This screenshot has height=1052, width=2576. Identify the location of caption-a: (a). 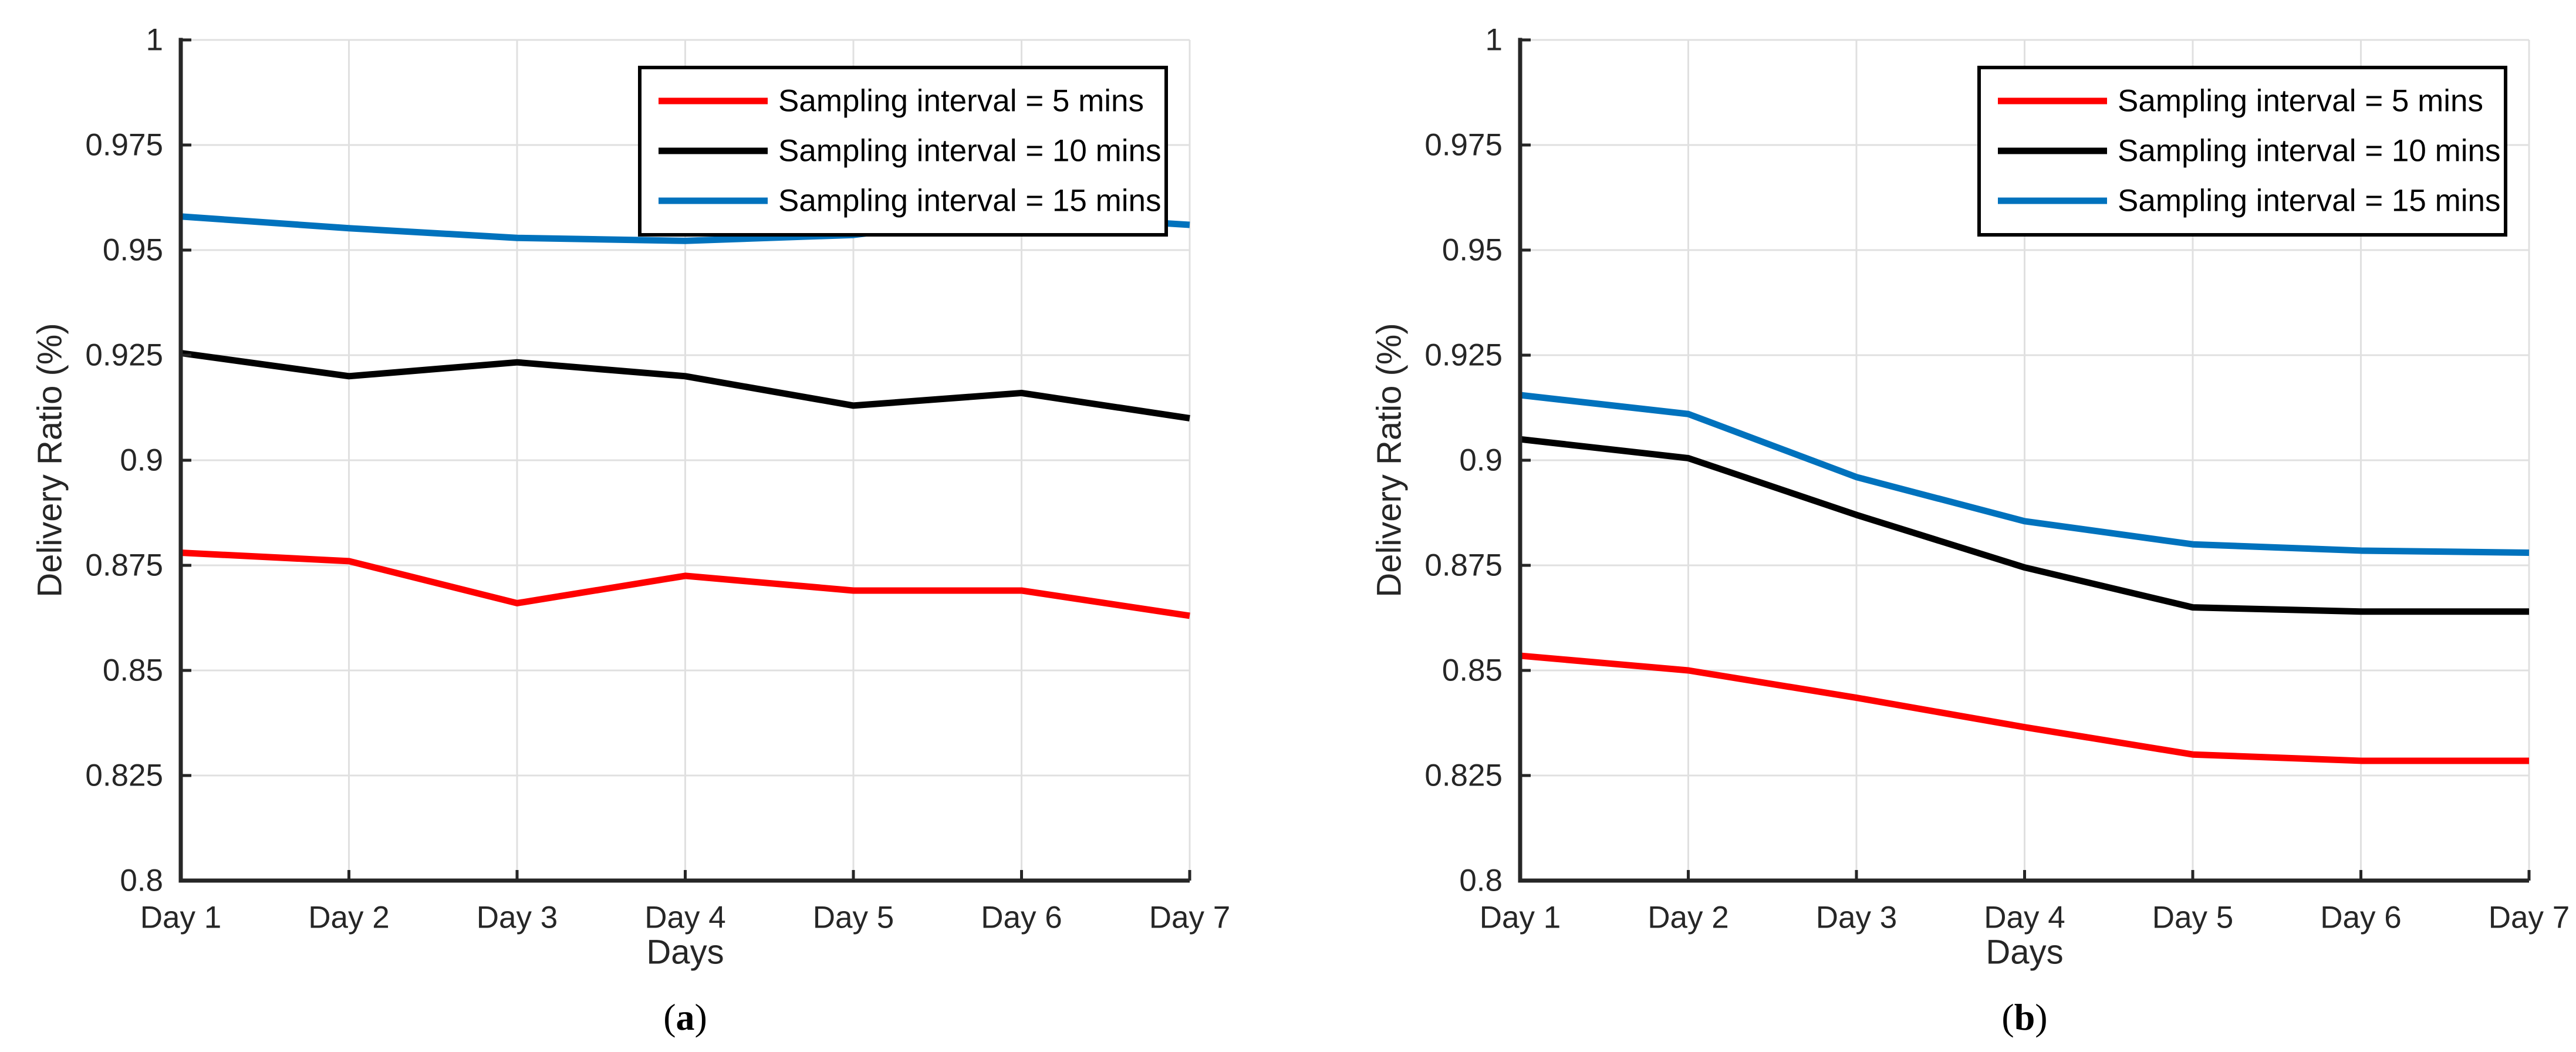
(685, 1017).